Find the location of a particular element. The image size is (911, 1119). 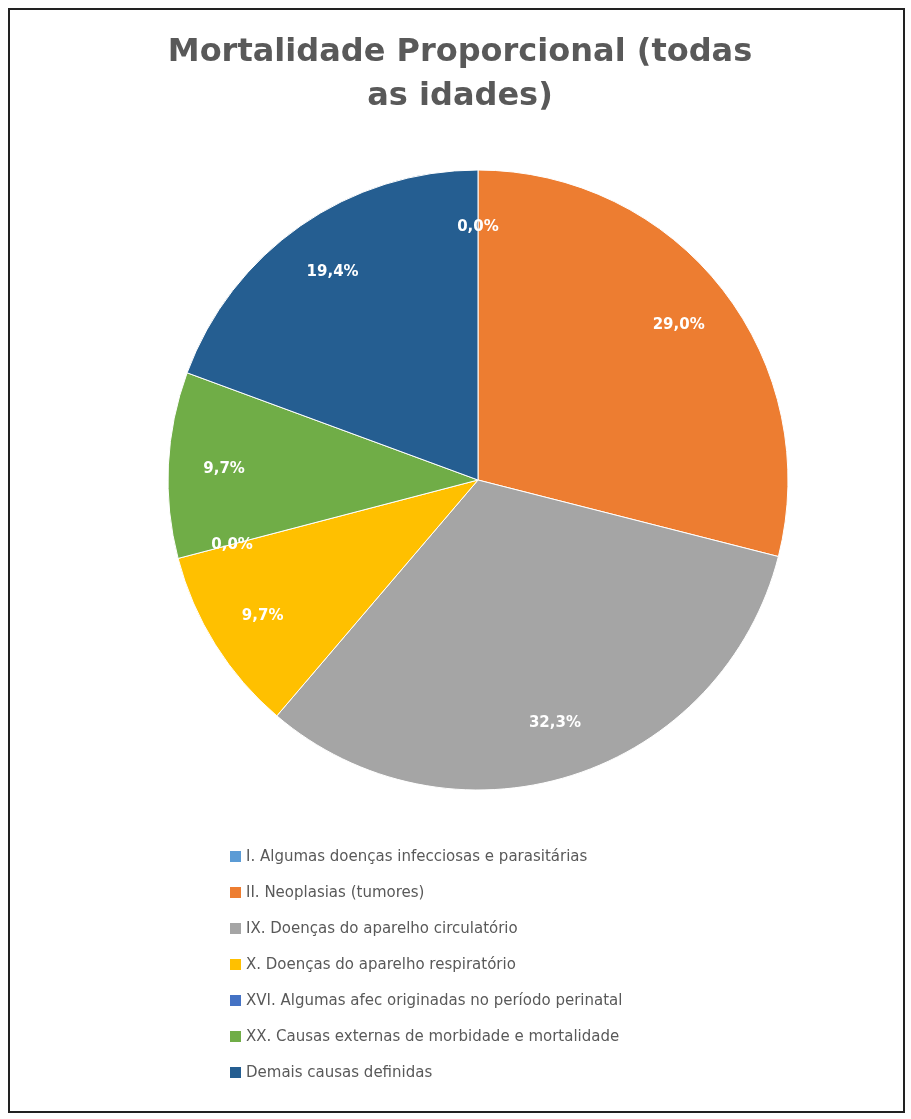

legend-label: II. Neoplasias (tumores) is located at coordinates (335, 892).